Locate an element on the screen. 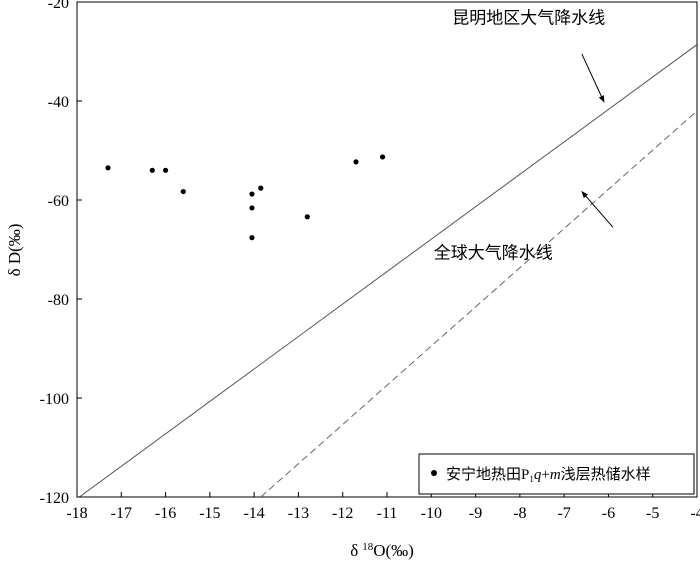  x-tick-label: -15 is located at coordinates (209, 513).